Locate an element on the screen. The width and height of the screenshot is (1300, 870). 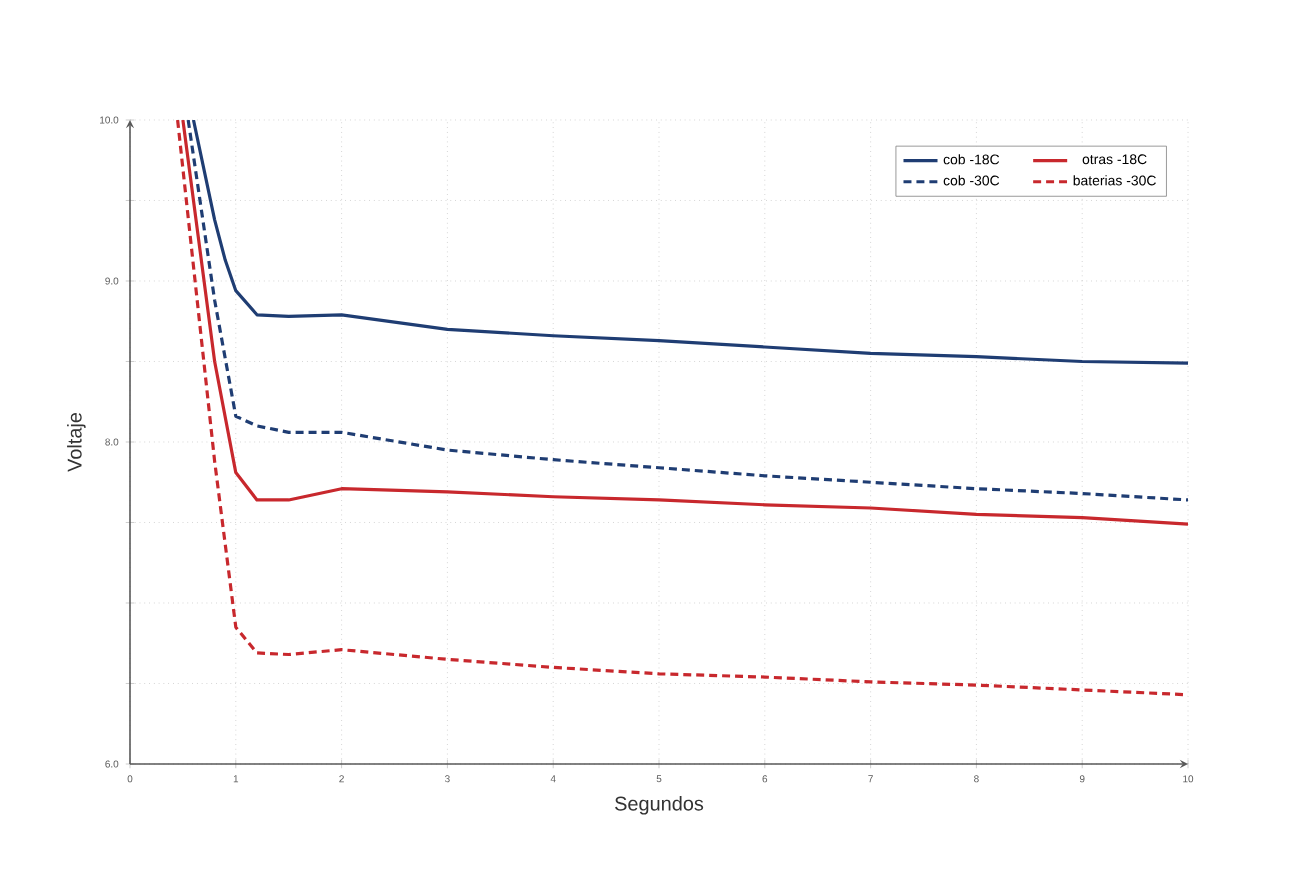
y-axis-title: Voltaje is located at coordinates (76, 442).